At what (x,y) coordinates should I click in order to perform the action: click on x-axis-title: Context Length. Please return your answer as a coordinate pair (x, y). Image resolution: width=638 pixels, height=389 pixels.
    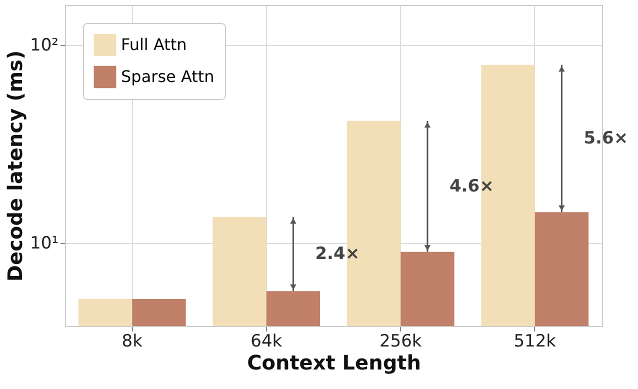
    Looking at the image, I should click on (334, 362).